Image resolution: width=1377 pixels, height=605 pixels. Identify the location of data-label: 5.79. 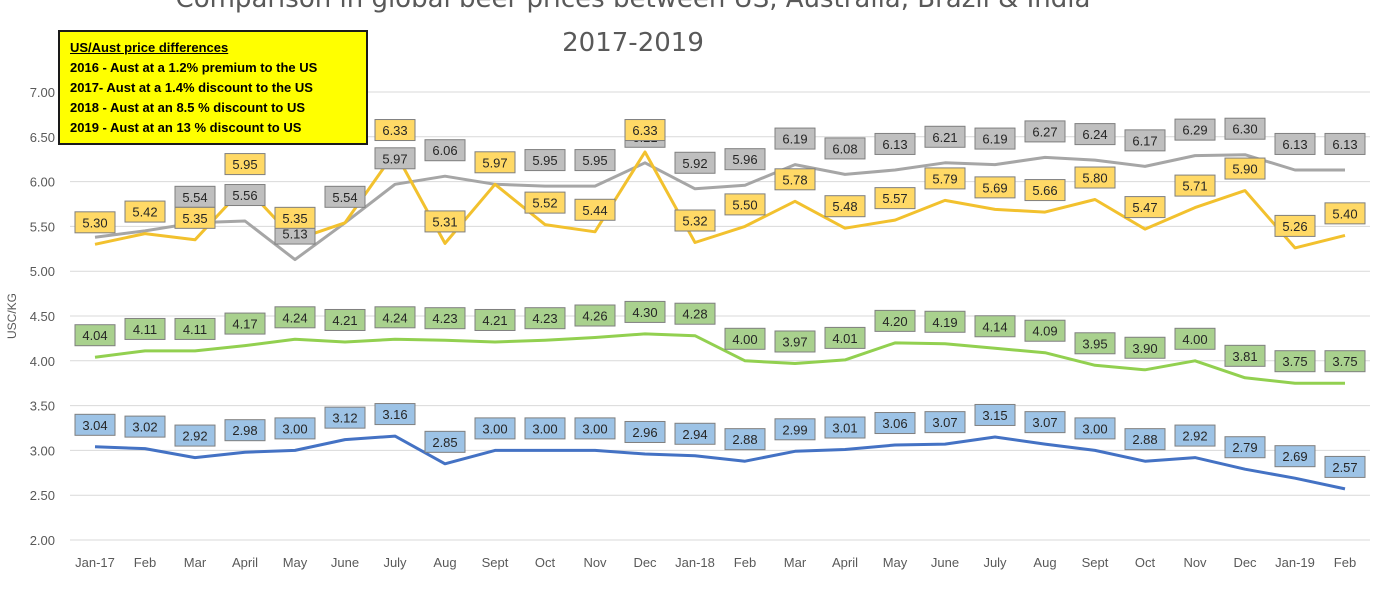
(944, 178).